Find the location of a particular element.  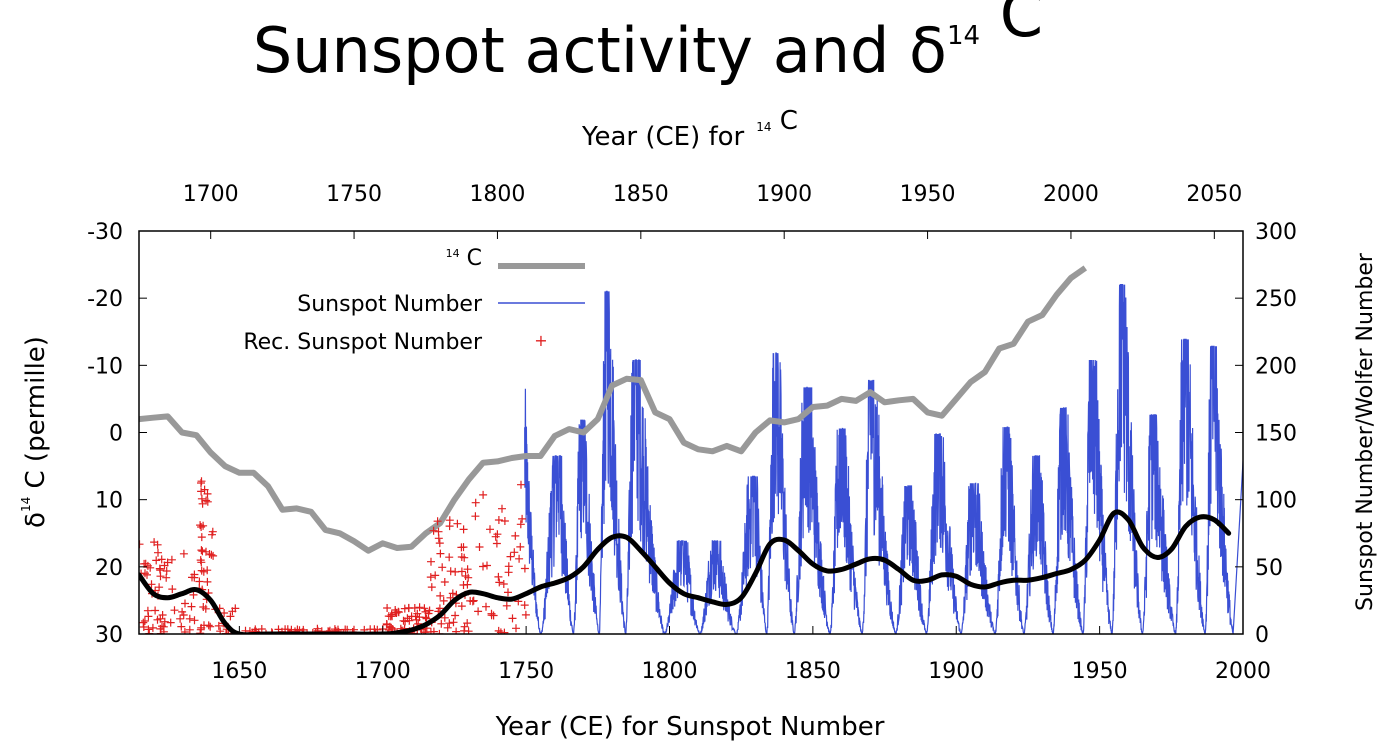

x-top-axis-title: Year (CE) for 14 C is located at coordinates (689, 129).